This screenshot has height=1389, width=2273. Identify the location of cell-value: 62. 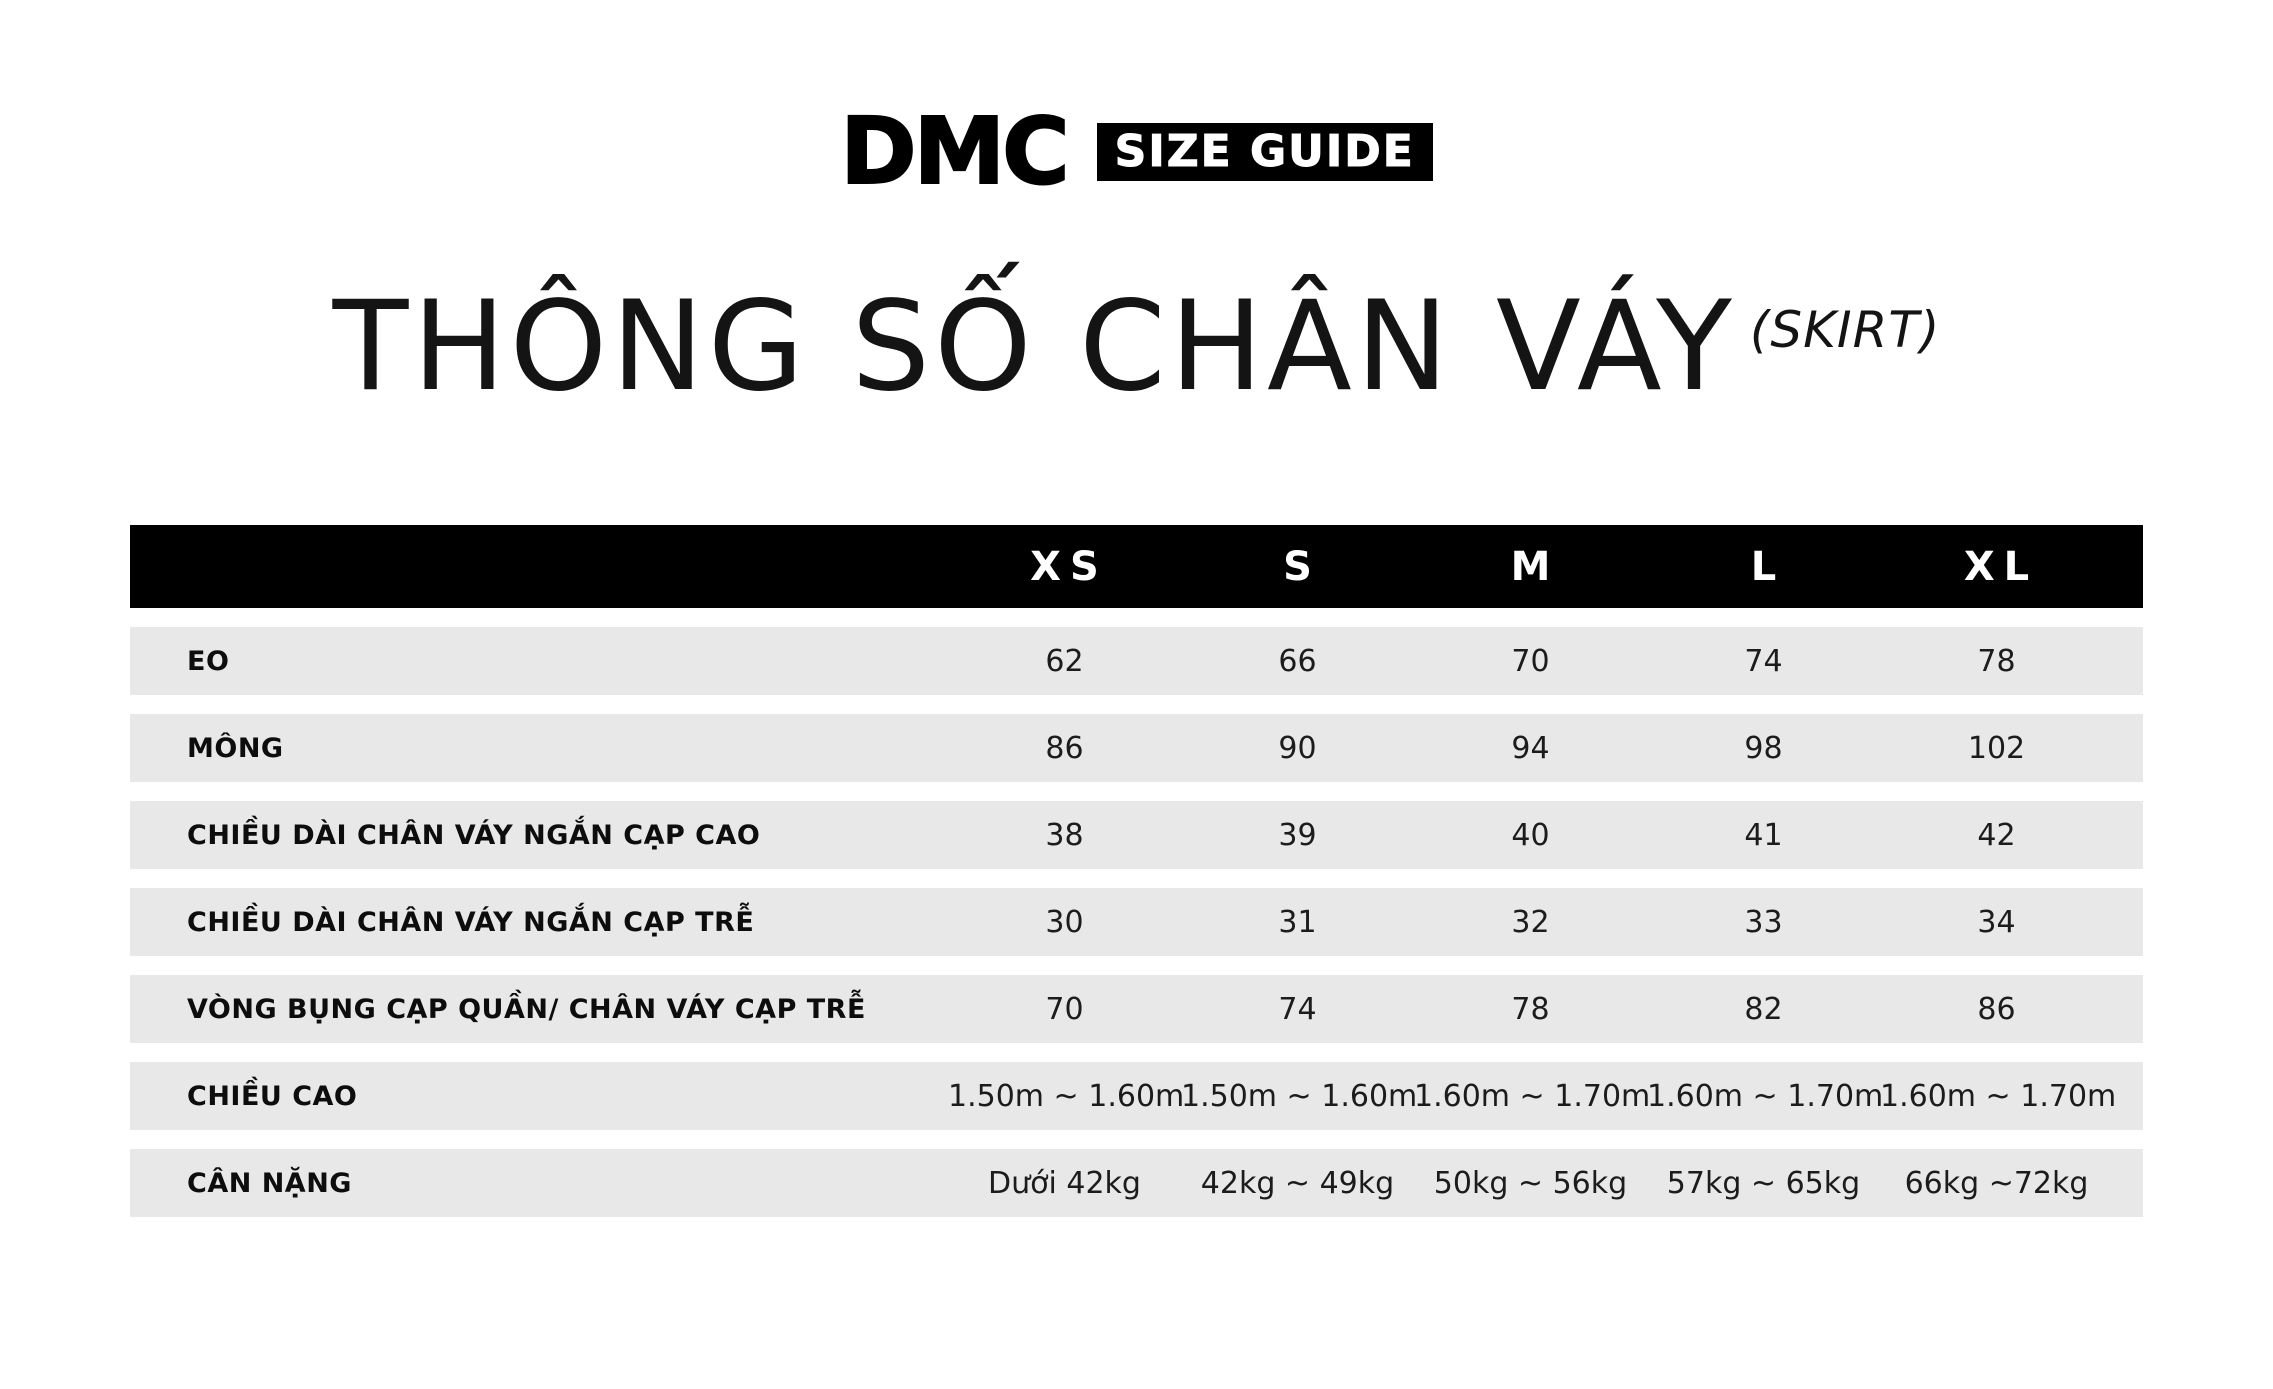
(1064, 661).